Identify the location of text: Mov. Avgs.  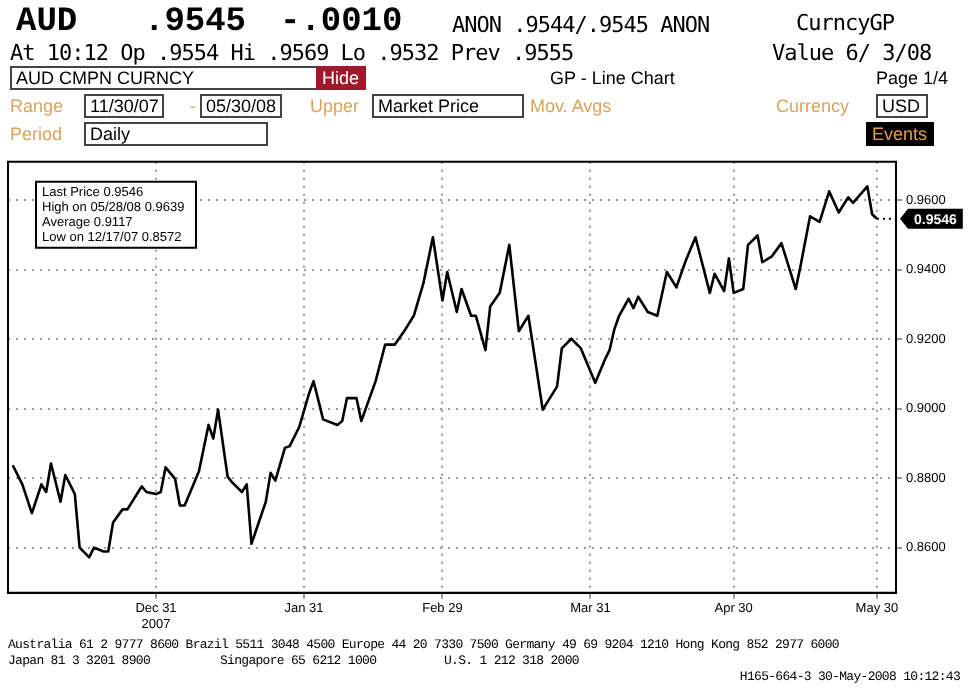
(571, 106).